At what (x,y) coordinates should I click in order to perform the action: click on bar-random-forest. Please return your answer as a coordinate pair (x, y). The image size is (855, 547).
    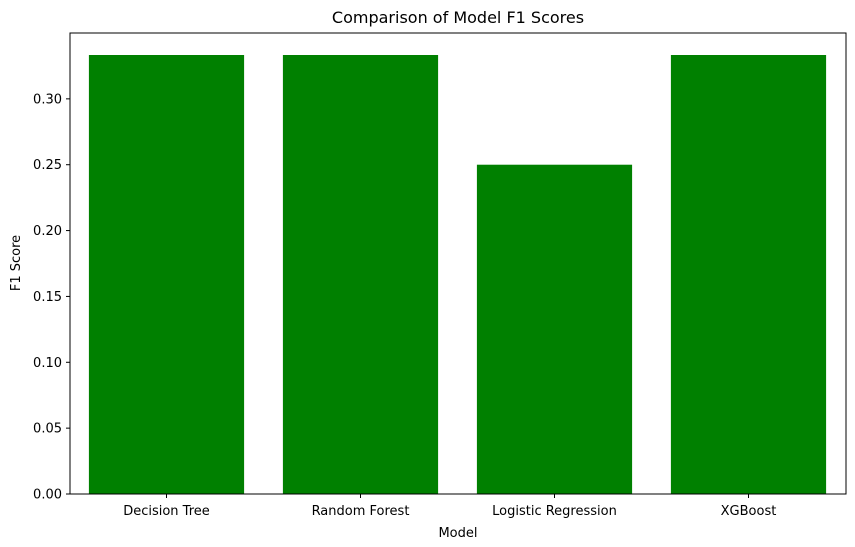
    Looking at the image, I should click on (360, 274).